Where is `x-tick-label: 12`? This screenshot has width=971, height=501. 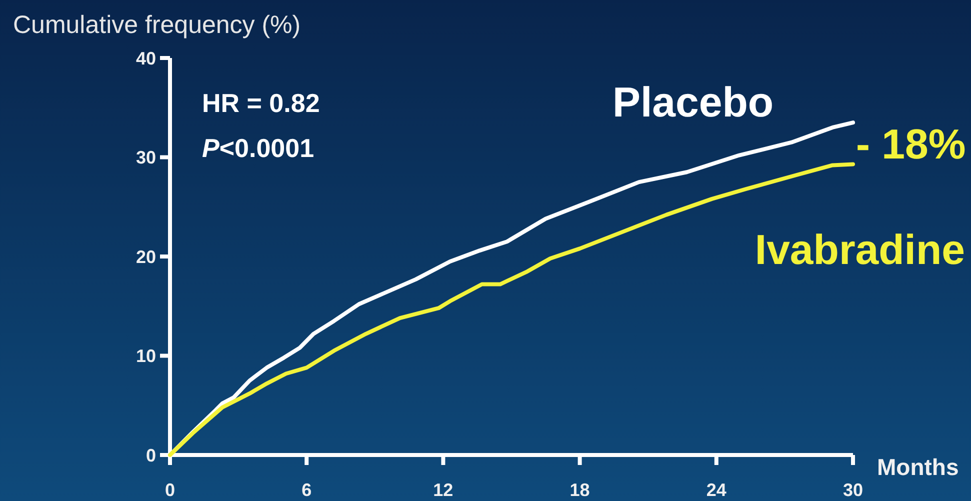
x-tick-label: 12 is located at coordinates (443, 490).